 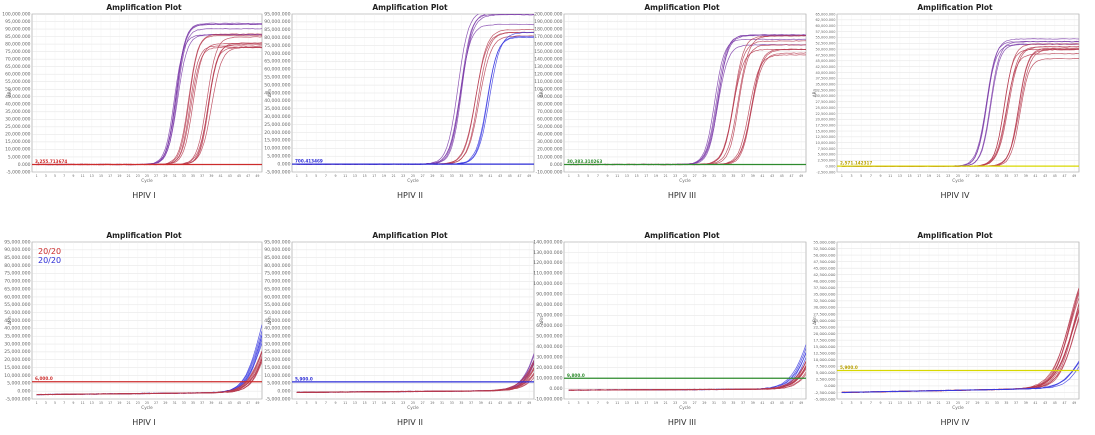 I want to click on y-tick-label: 42,500.000, so click(x=825, y=67).